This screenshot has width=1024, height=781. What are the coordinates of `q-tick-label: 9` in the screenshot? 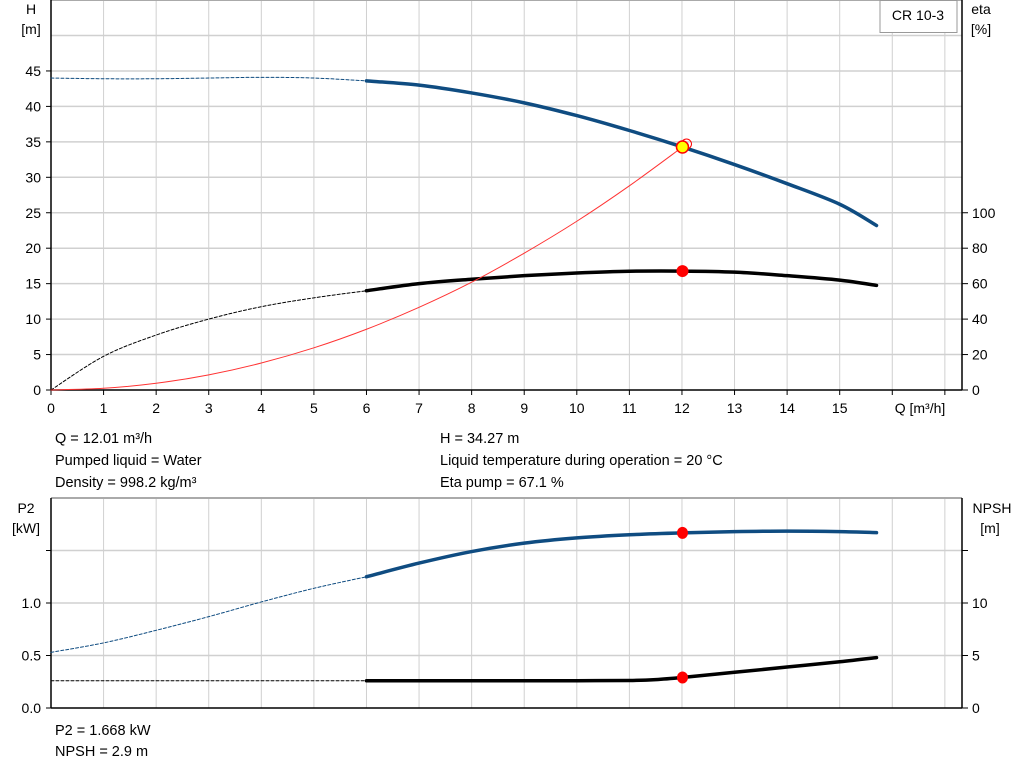 It's located at (524, 408).